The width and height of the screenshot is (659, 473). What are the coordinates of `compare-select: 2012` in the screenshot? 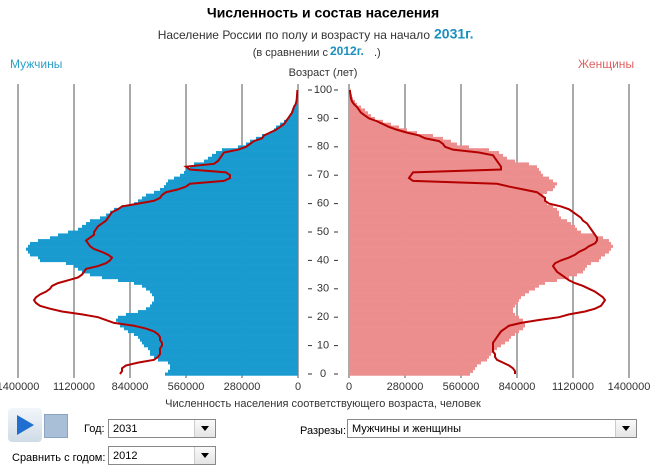 It's located at (162, 455).